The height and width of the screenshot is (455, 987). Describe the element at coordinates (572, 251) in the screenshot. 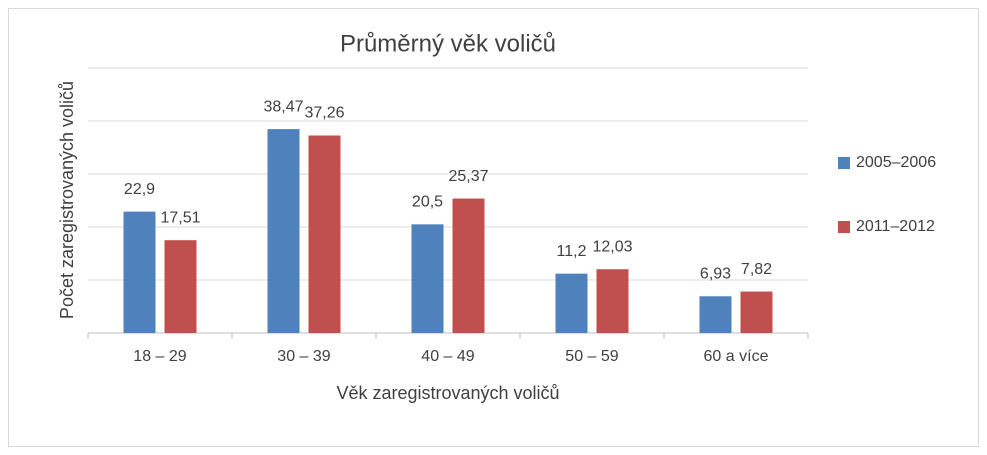

I see `value-label: 11,2` at that location.